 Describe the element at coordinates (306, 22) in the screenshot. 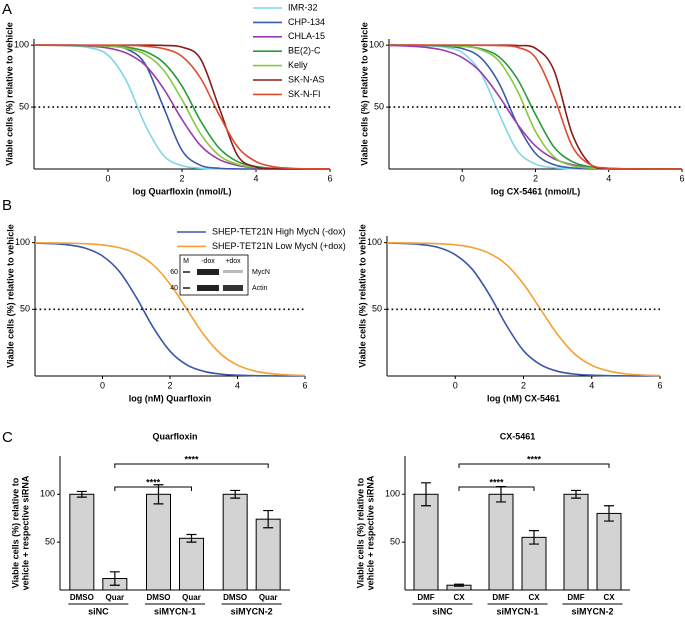

I see `legend-label: CHP-134` at that location.